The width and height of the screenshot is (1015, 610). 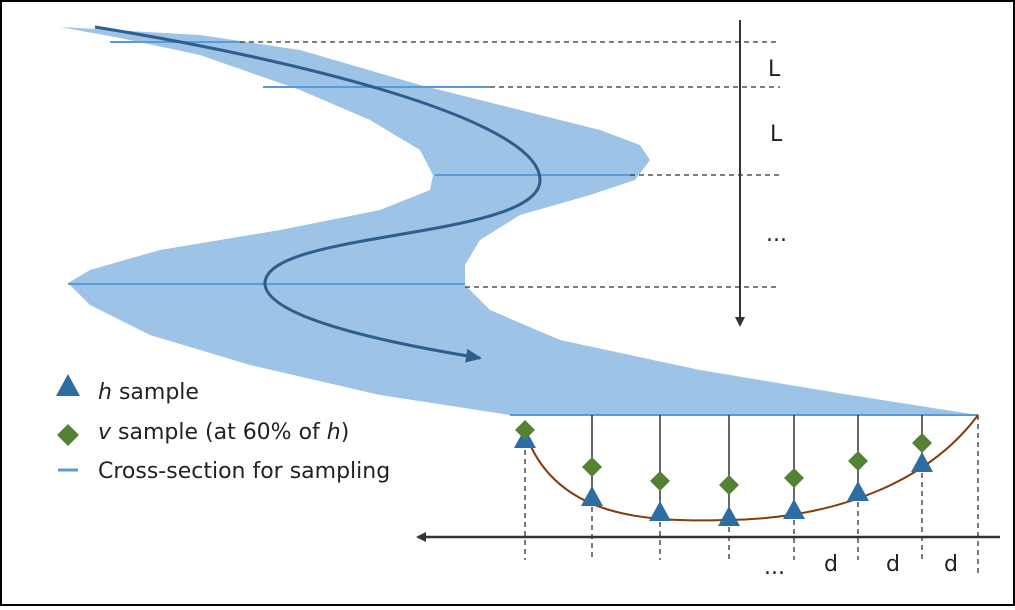 What do you see at coordinates (105, 432) in the screenshot?
I see `text-part: v` at bounding box center [105, 432].